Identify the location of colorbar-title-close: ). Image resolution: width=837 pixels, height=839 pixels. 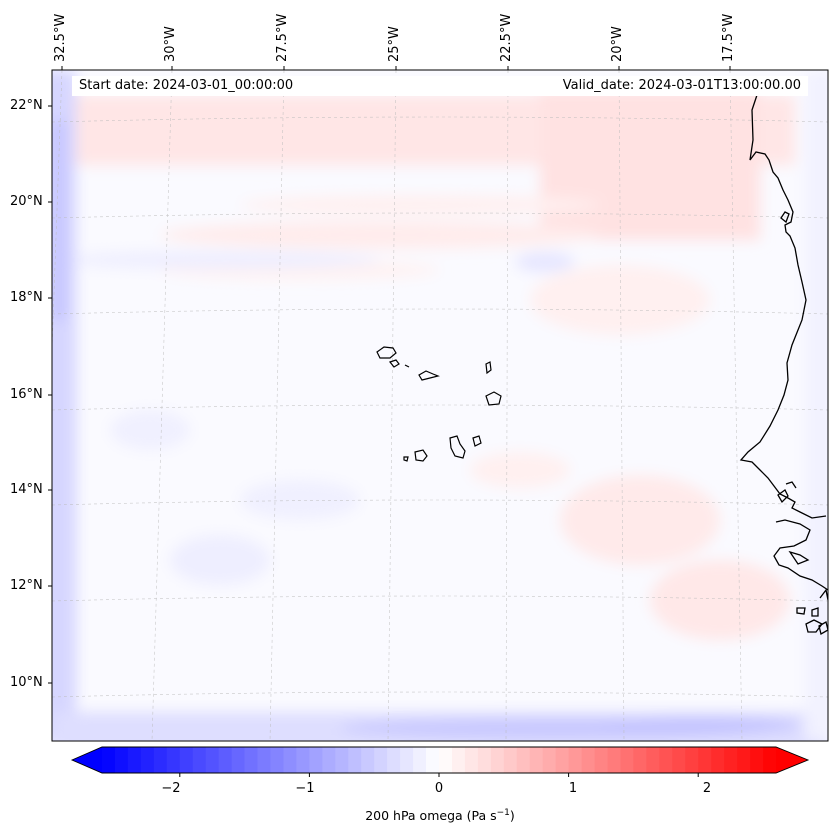
(512, 816).